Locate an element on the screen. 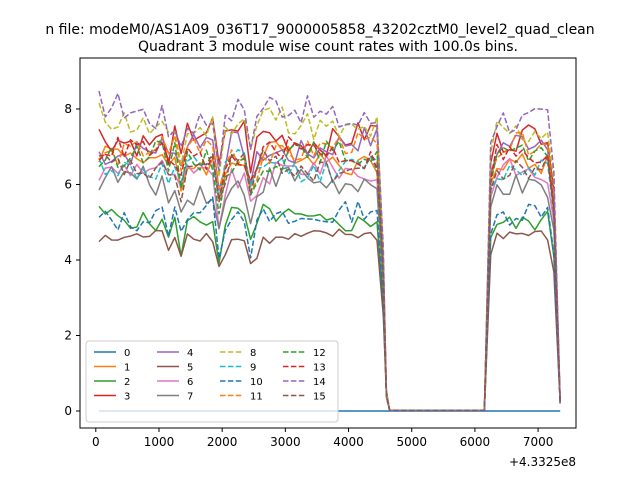 Image resolution: width=640 pixels, height=480 pixels. x-tick-label: 4000 is located at coordinates (348, 442).